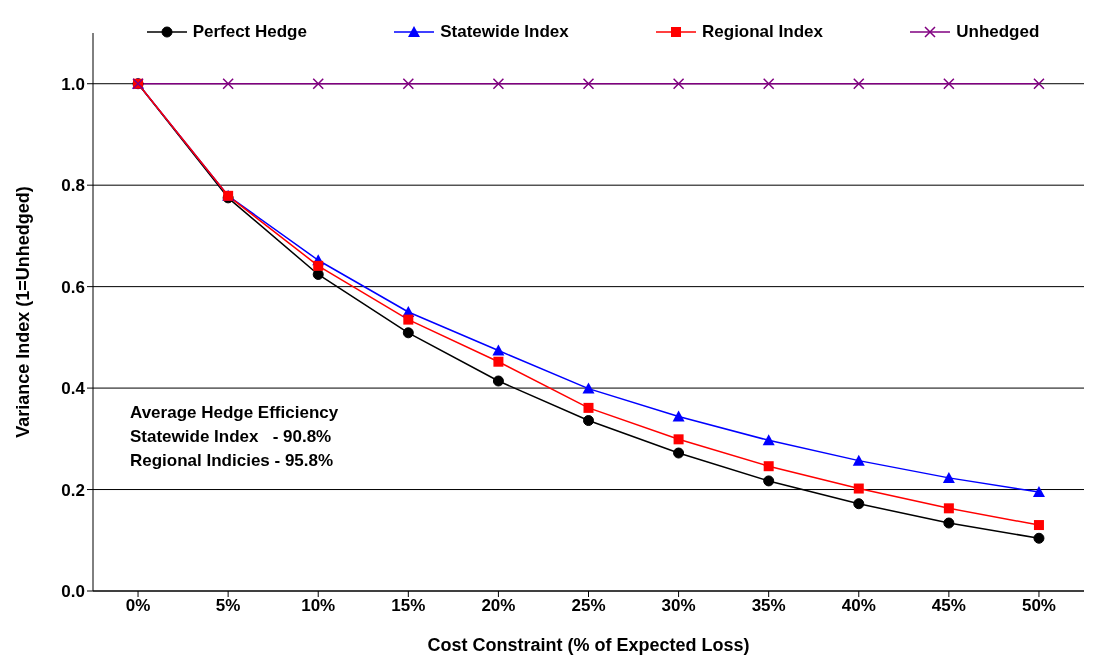 Image resolution: width=1102 pixels, height=669 pixels. Describe the element at coordinates (228, 606) in the screenshot. I see `x-tick-label: 5%` at that location.